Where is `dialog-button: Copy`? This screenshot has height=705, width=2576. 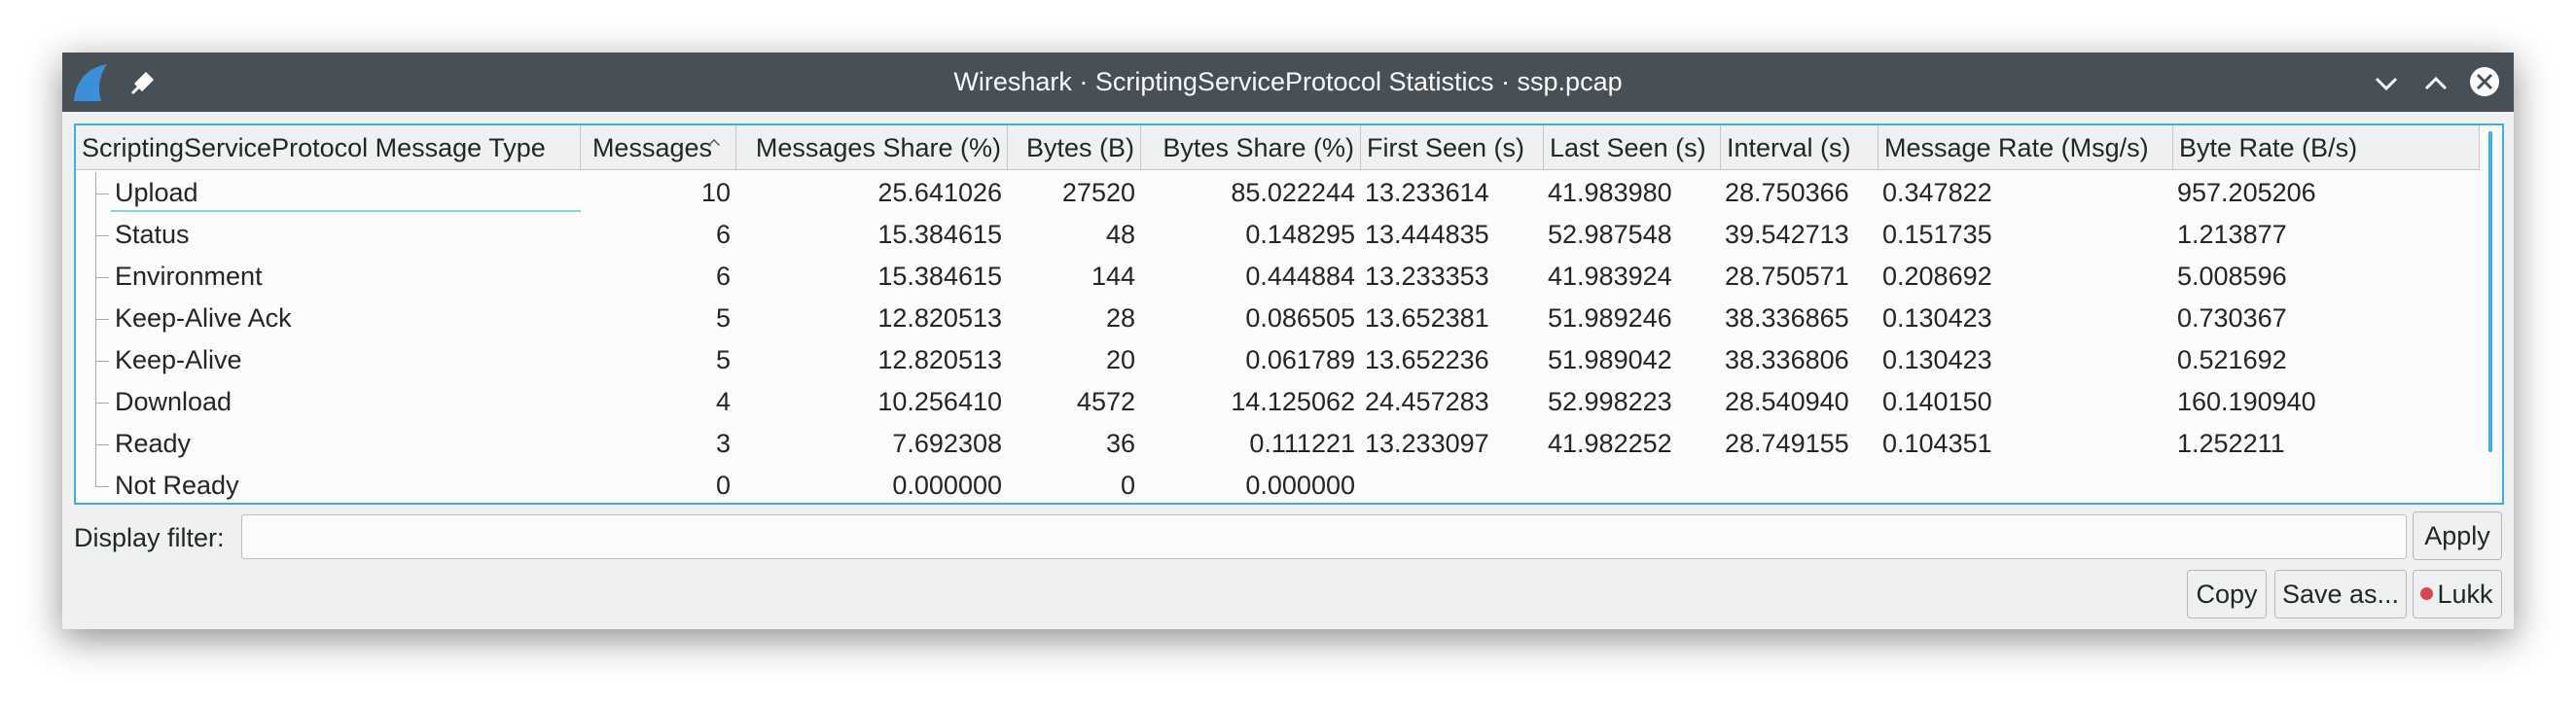
dialog-button: Copy is located at coordinates (2227, 594).